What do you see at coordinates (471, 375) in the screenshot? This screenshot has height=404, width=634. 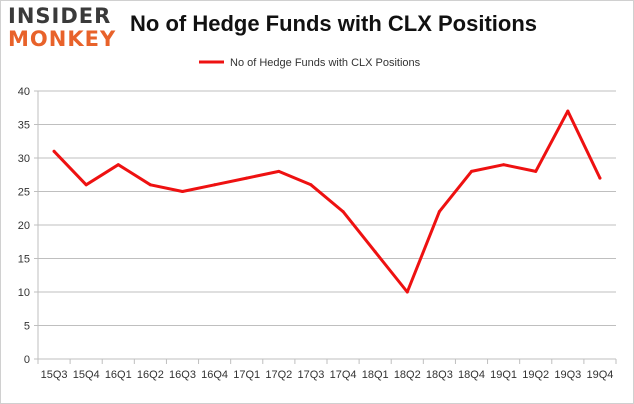 I see `x-tick-label: 18Q4` at bounding box center [471, 375].